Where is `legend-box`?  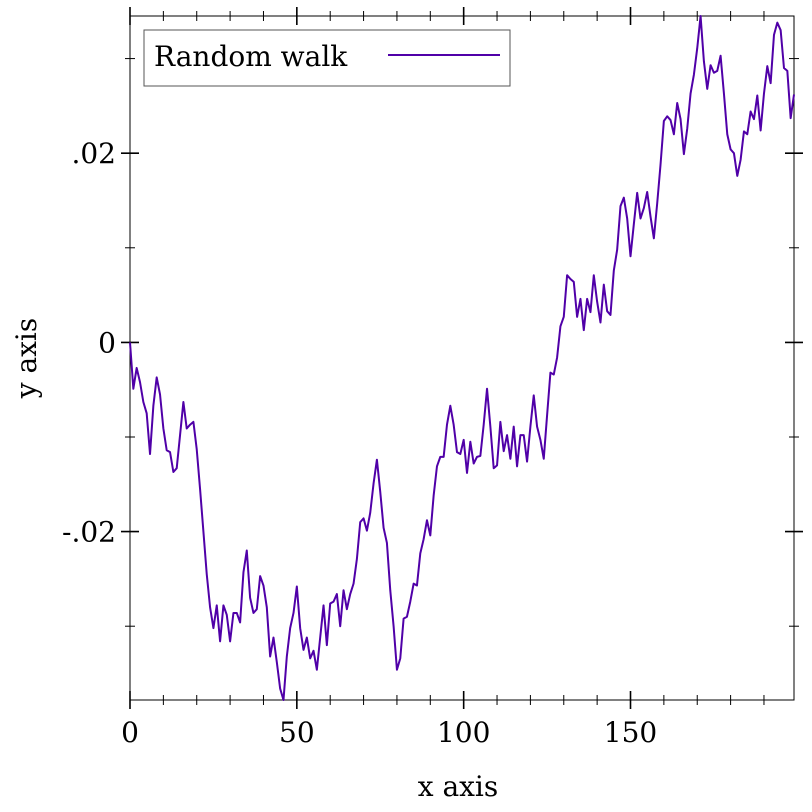
legend-box is located at coordinates (327, 58).